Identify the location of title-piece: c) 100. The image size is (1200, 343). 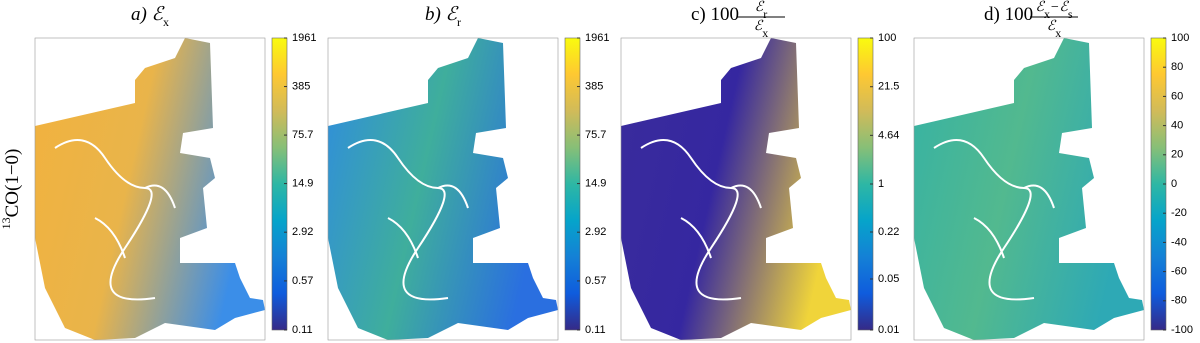
(715, 14).